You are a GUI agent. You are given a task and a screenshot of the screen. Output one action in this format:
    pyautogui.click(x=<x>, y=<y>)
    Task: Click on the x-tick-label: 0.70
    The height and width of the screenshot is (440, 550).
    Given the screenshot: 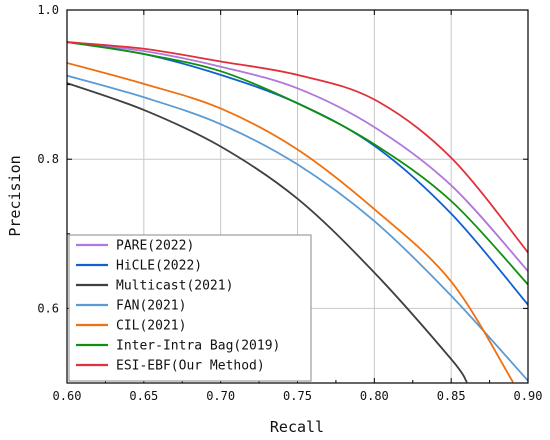 What is the action you would take?
    pyautogui.click(x=220, y=396)
    